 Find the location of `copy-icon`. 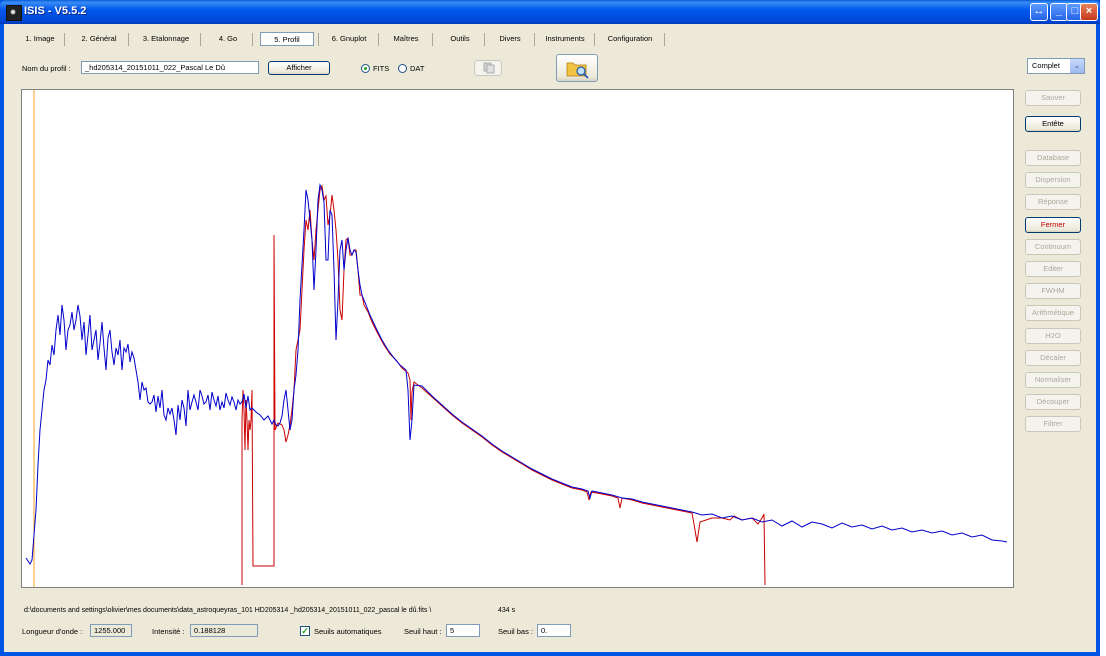

copy-icon is located at coordinates (489, 68).